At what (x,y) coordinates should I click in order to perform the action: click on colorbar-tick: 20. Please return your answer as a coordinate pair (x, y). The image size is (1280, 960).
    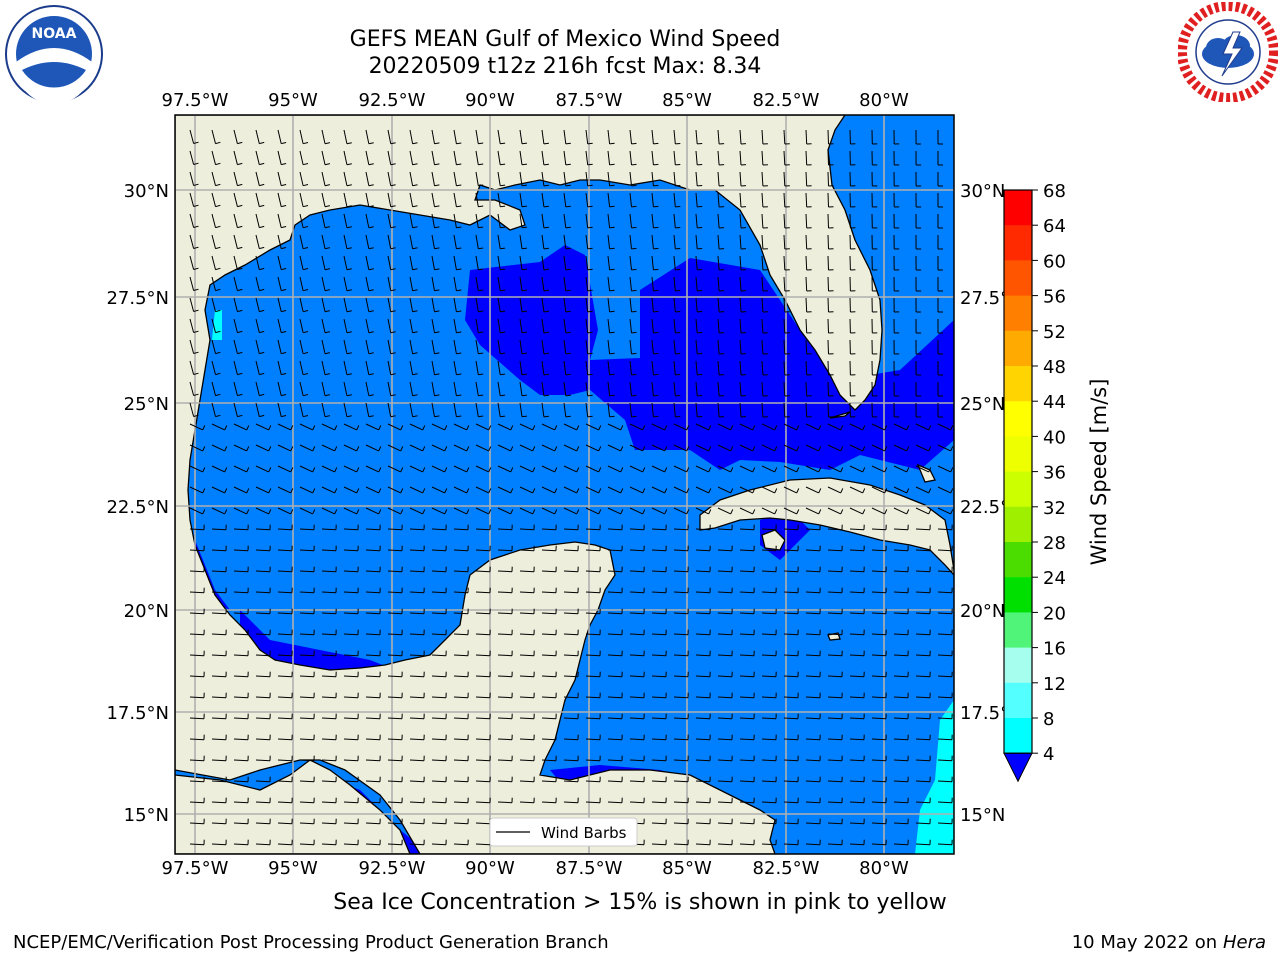
    Looking at the image, I should click on (1054, 613).